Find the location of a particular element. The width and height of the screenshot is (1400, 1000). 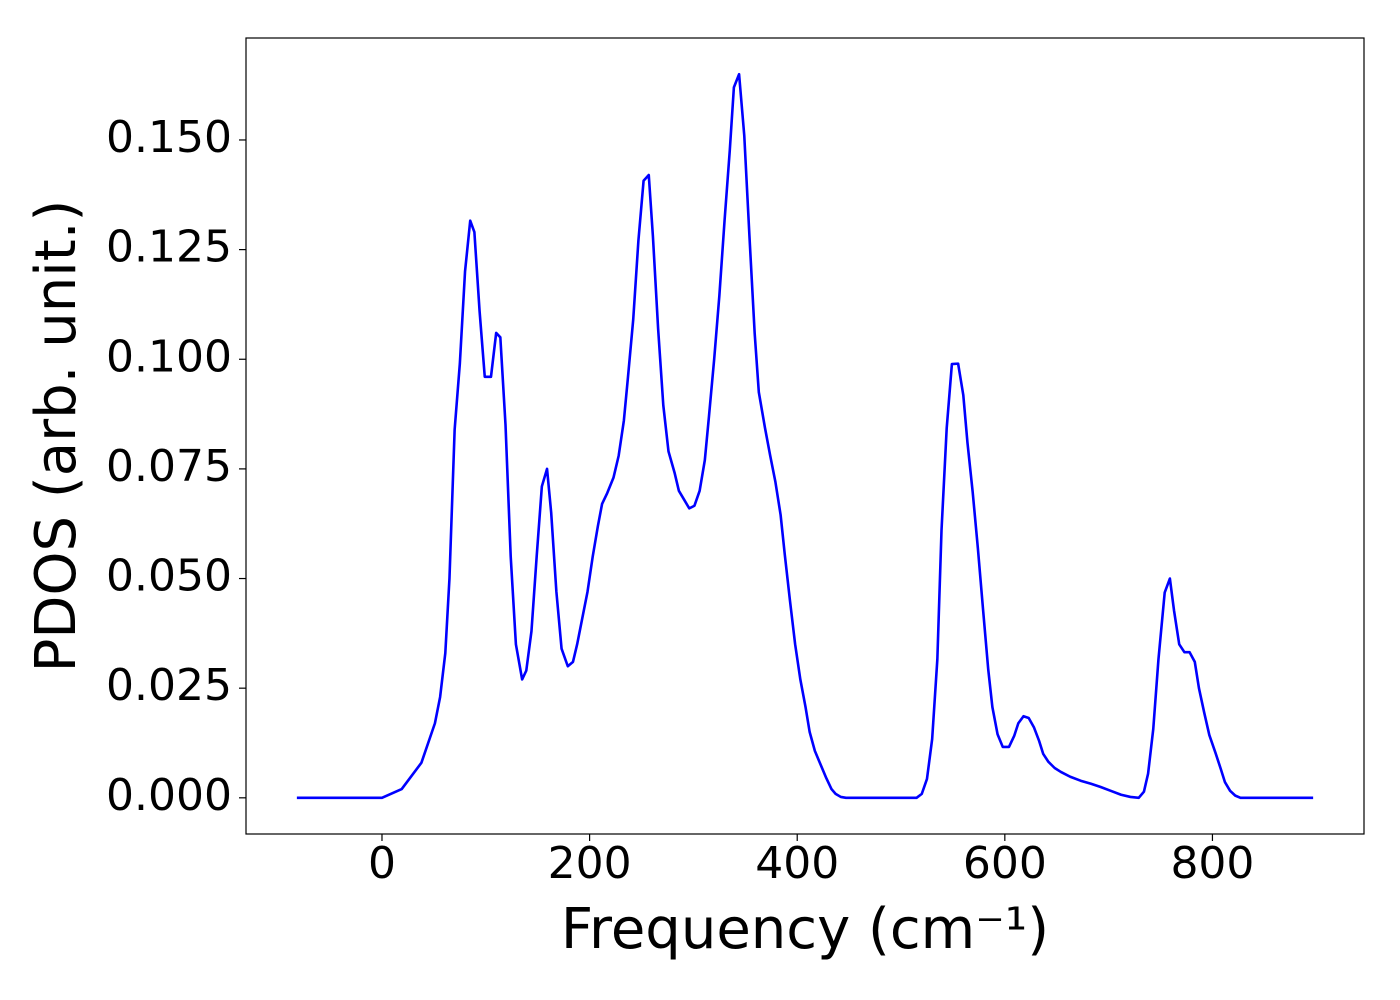

y-tick-label: 0.000 is located at coordinates (169, 795).